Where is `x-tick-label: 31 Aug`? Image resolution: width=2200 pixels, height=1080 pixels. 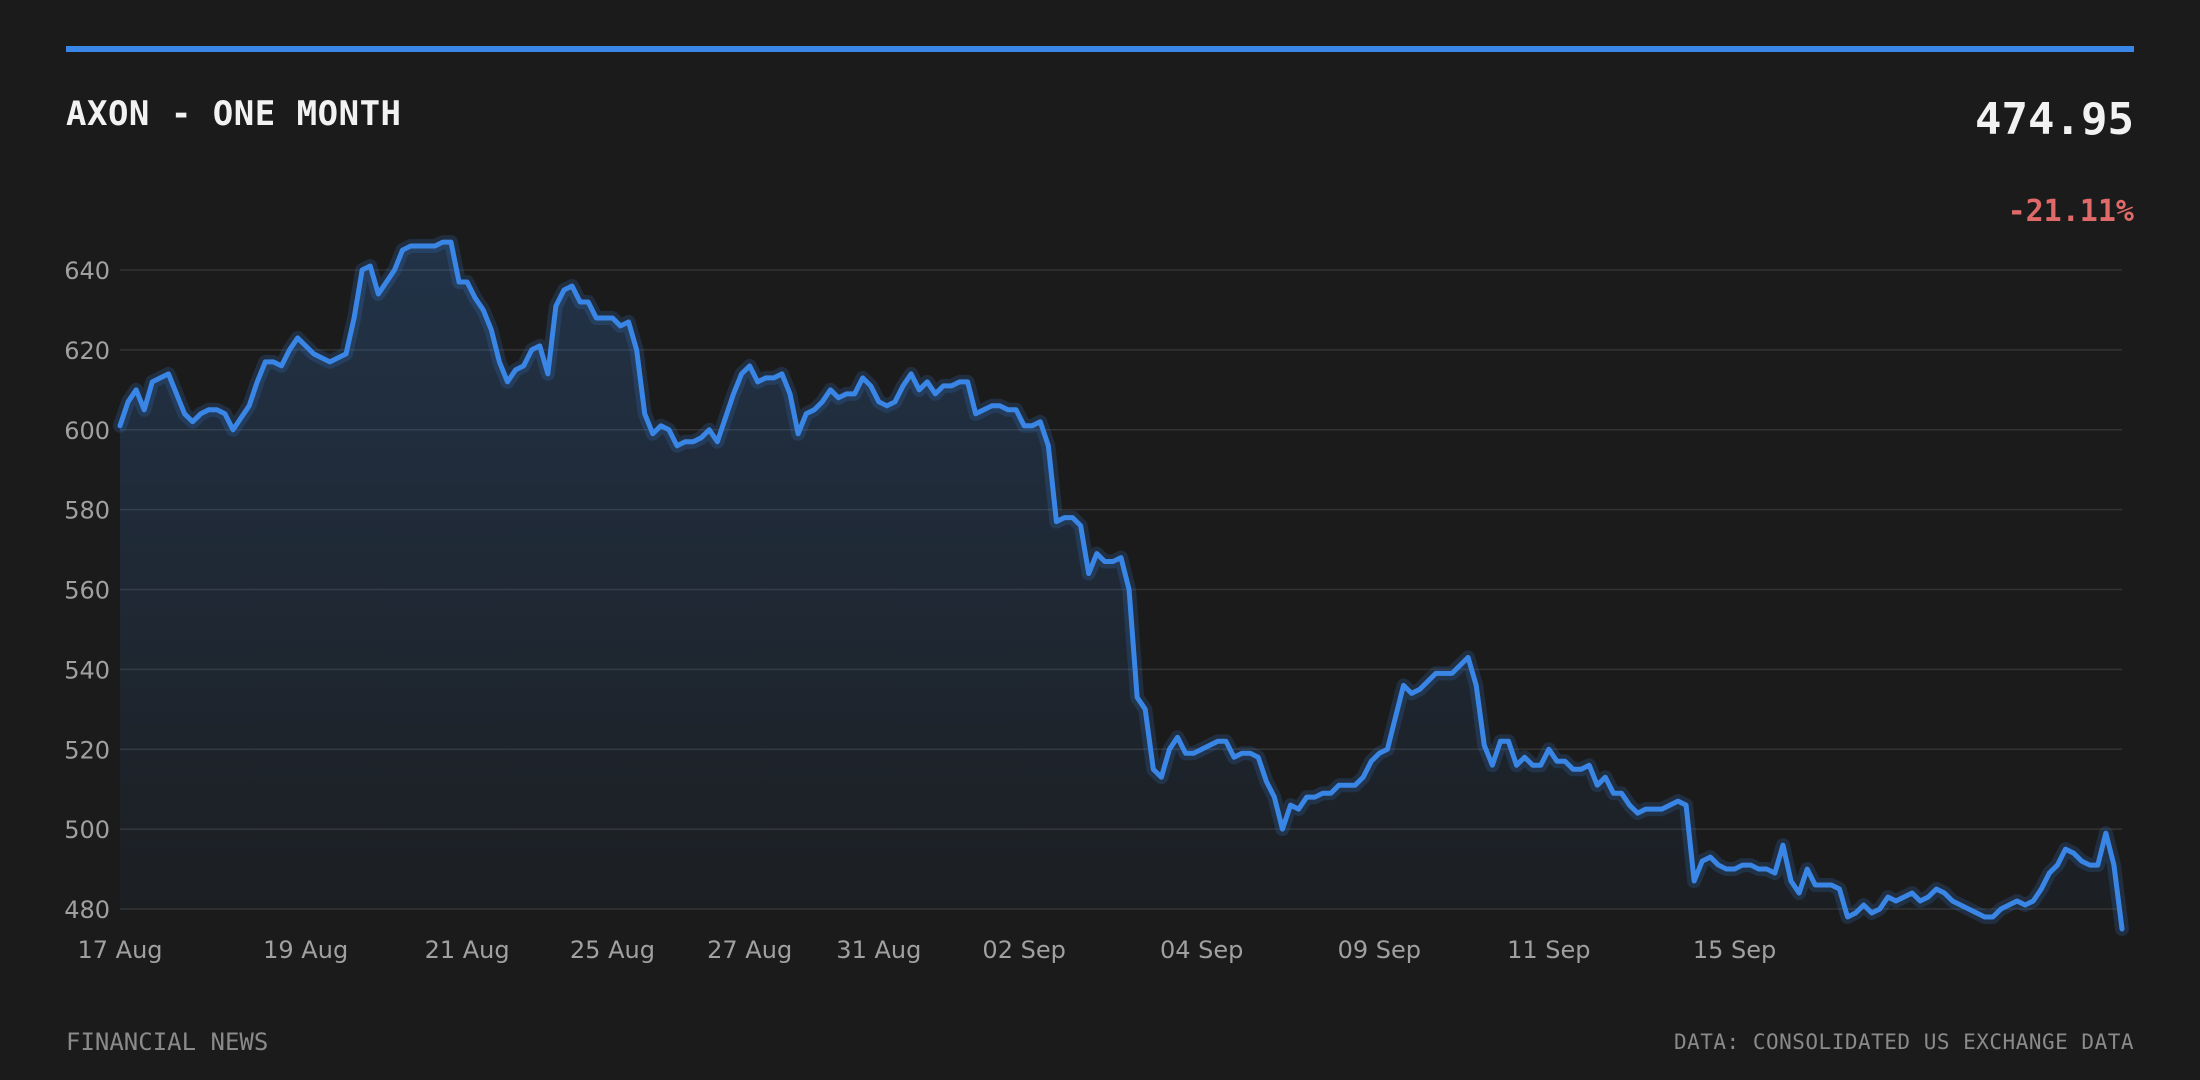
x-tick-label: 31 Aug is located at coordinates (878, 950).